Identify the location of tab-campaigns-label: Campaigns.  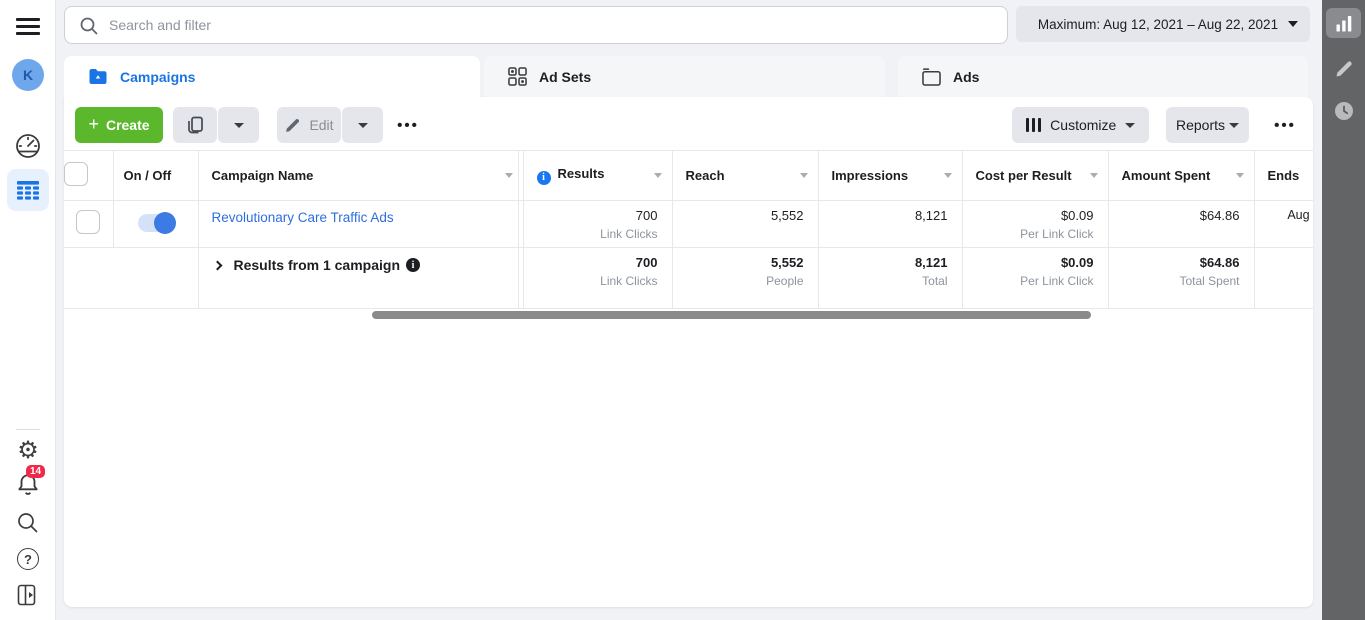
(158, 76).